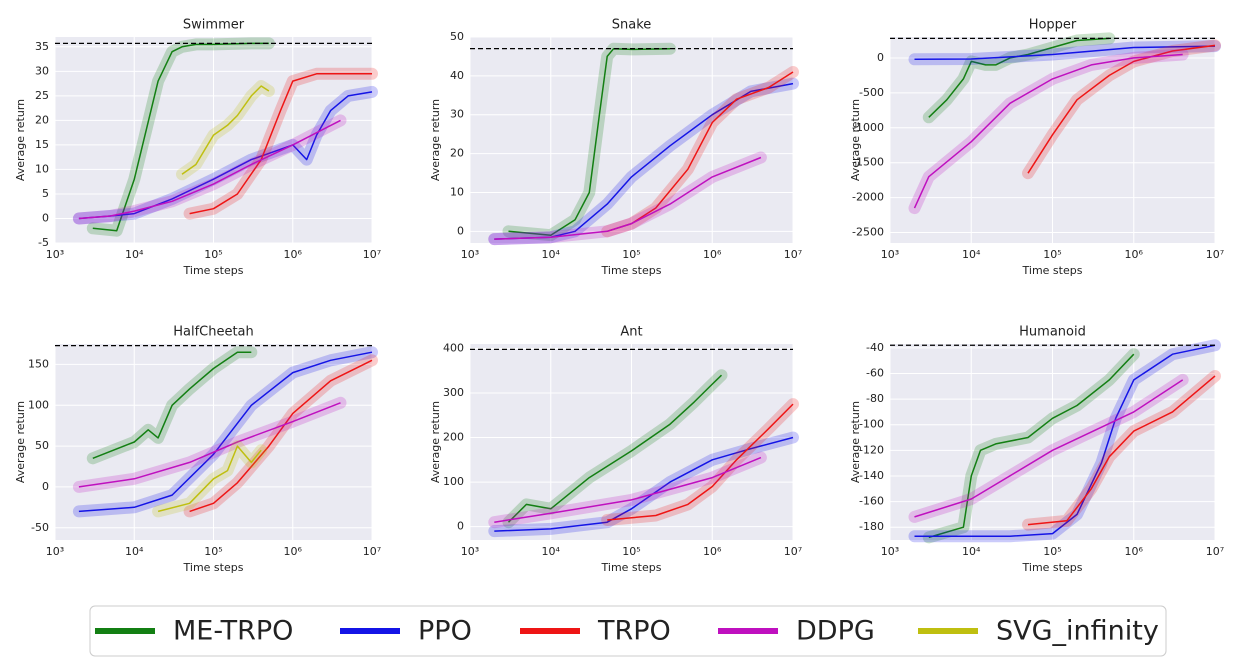 Image resolution: width=1258 pixels, height=672 pixels. Describe the element at coordinates (38, 363) in the screenshot. I see `y-tick-label: 150` at that location.